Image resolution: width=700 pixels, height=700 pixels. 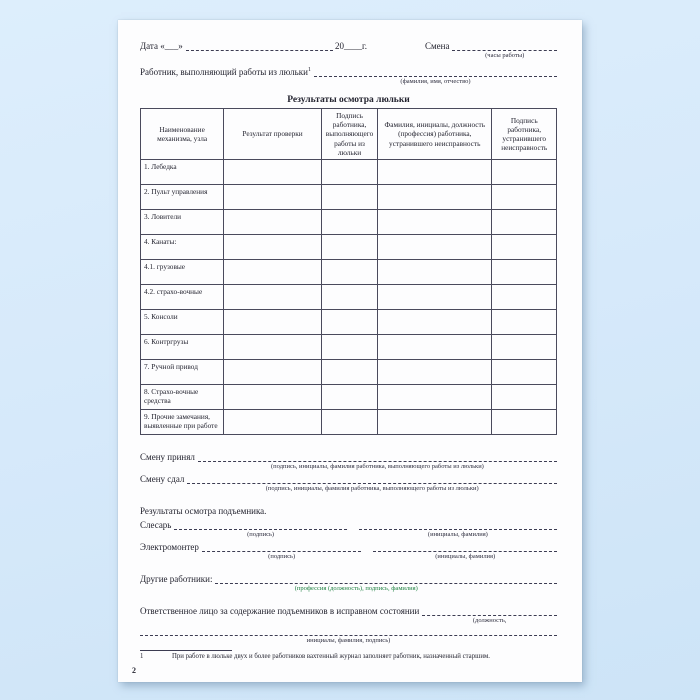 What do you see at coordinates (377, 456) in the screenshot?
I see `shift-accepted-blank-line` at bounding box center [377, 456].